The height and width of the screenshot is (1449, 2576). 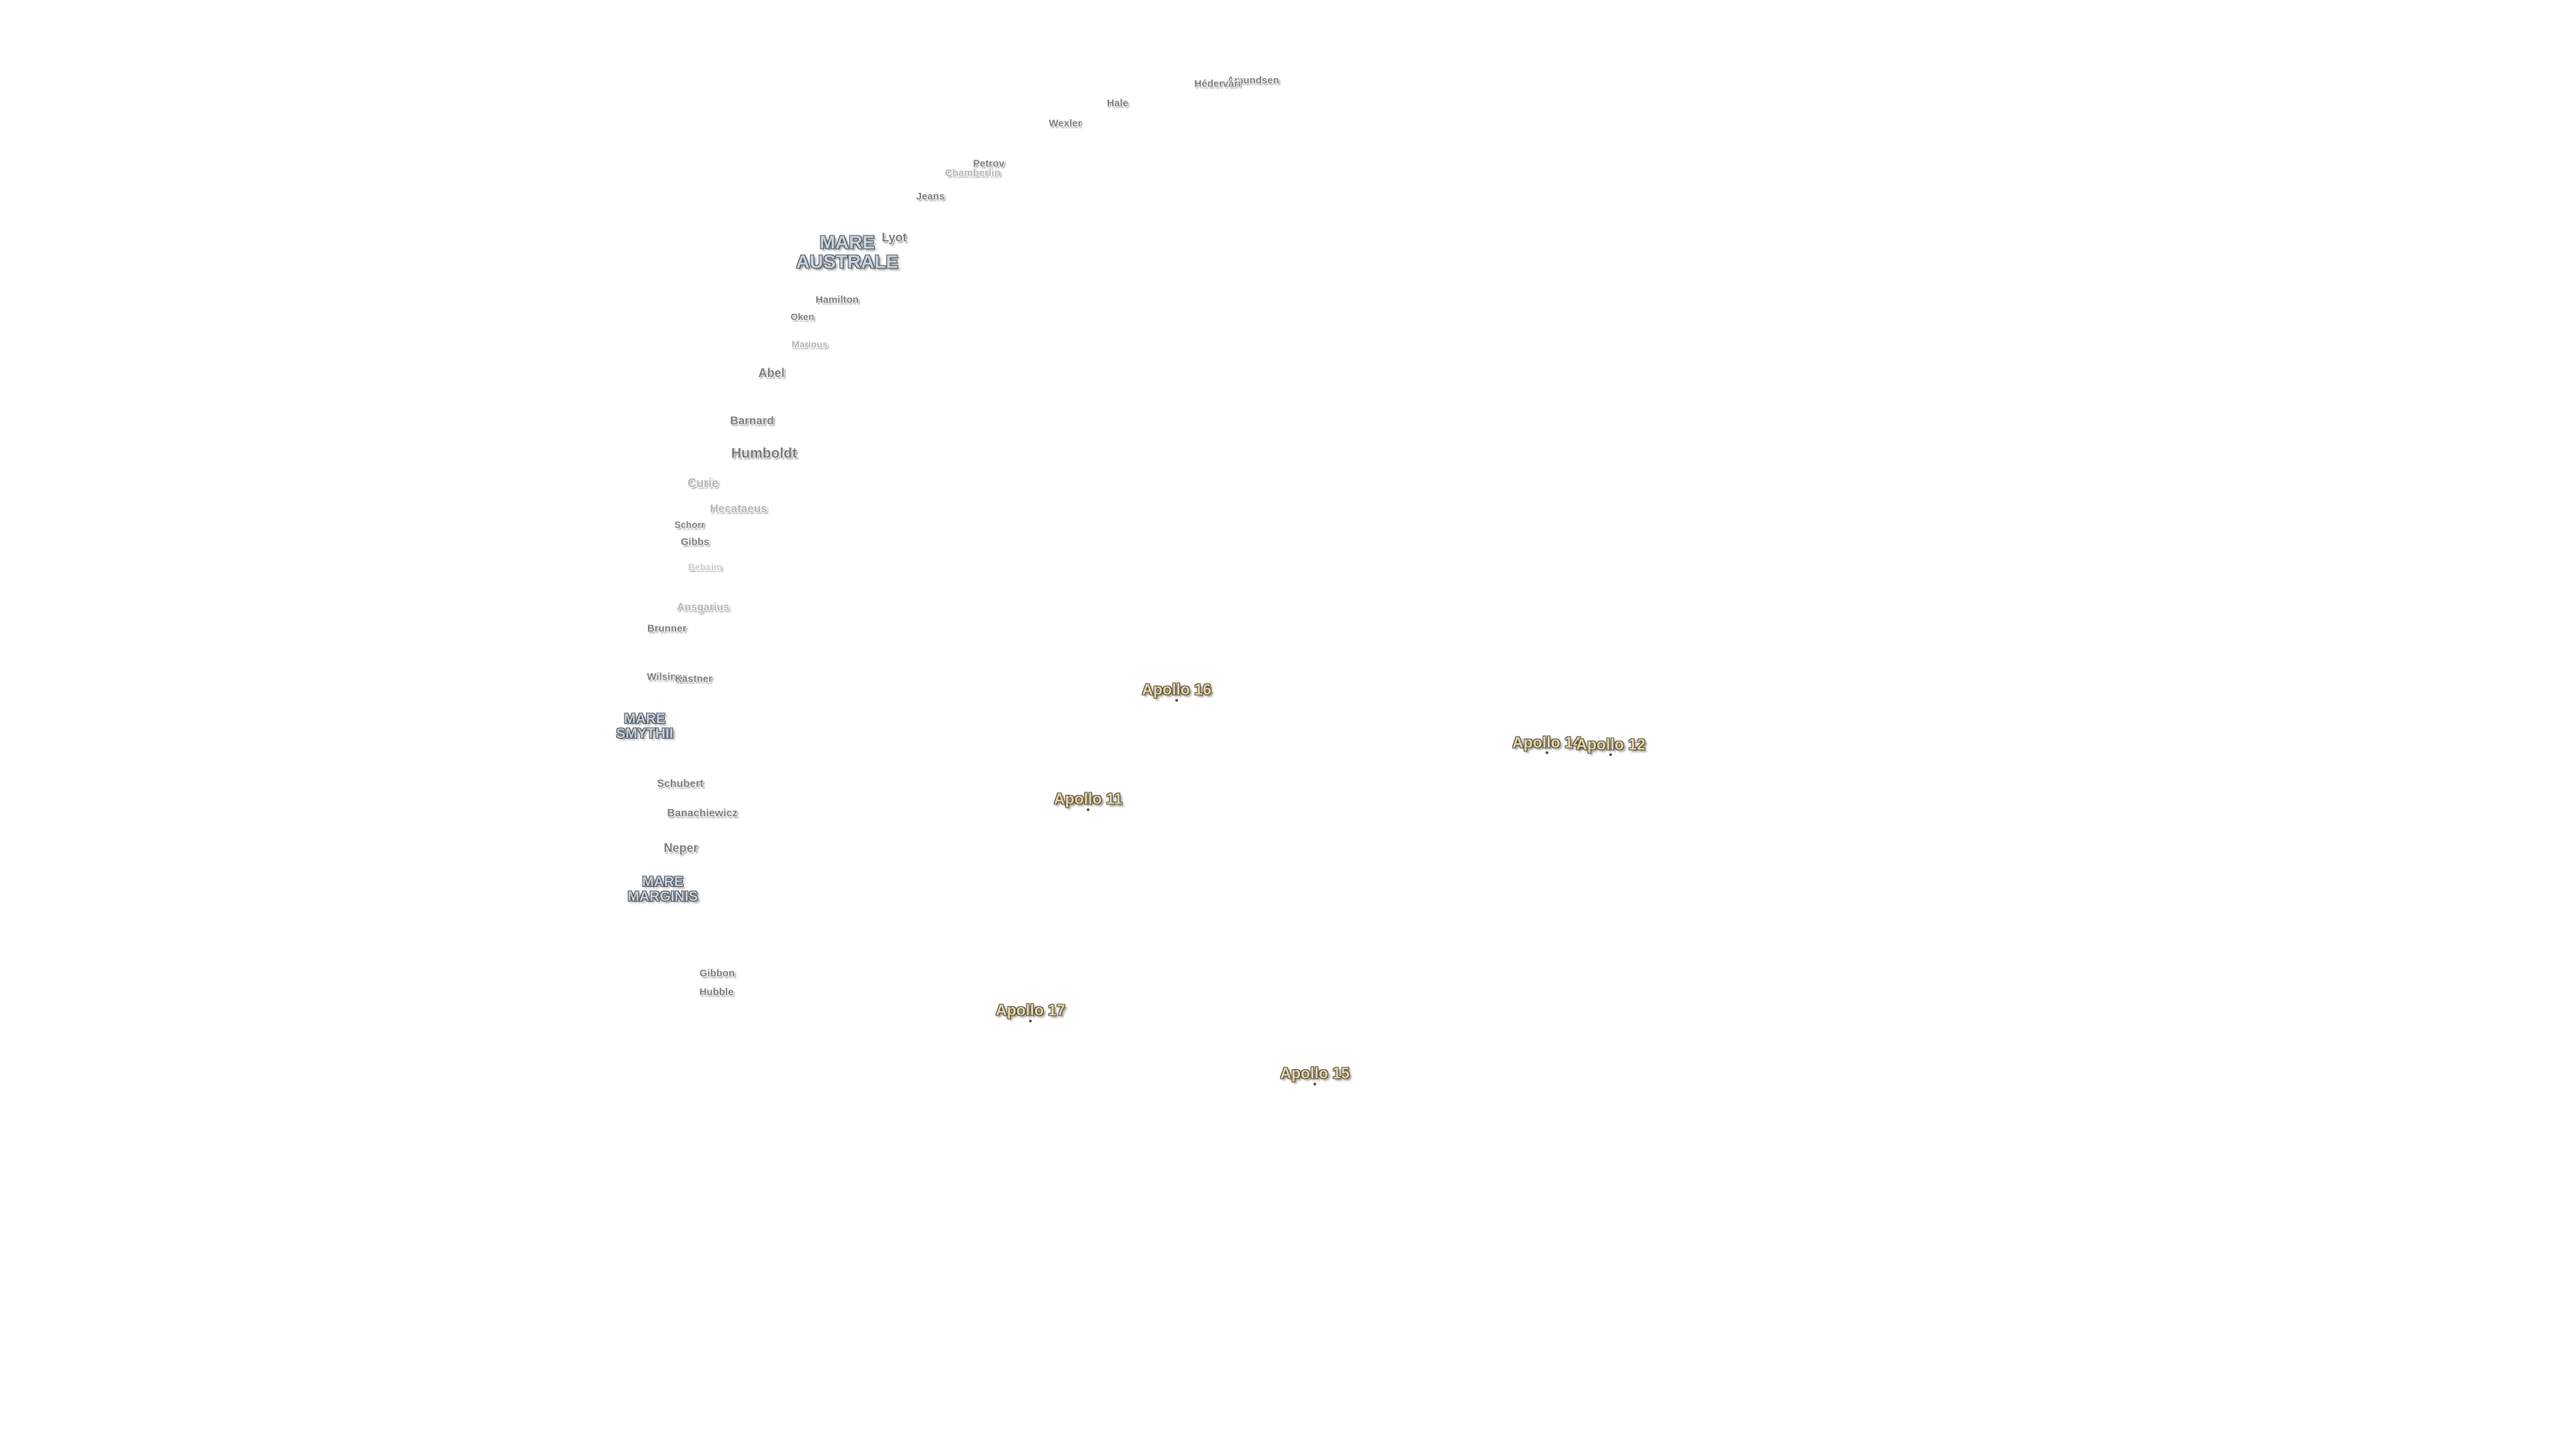 I want to click on crater-label-jeans: Jeans, so click(x=930, y=197).